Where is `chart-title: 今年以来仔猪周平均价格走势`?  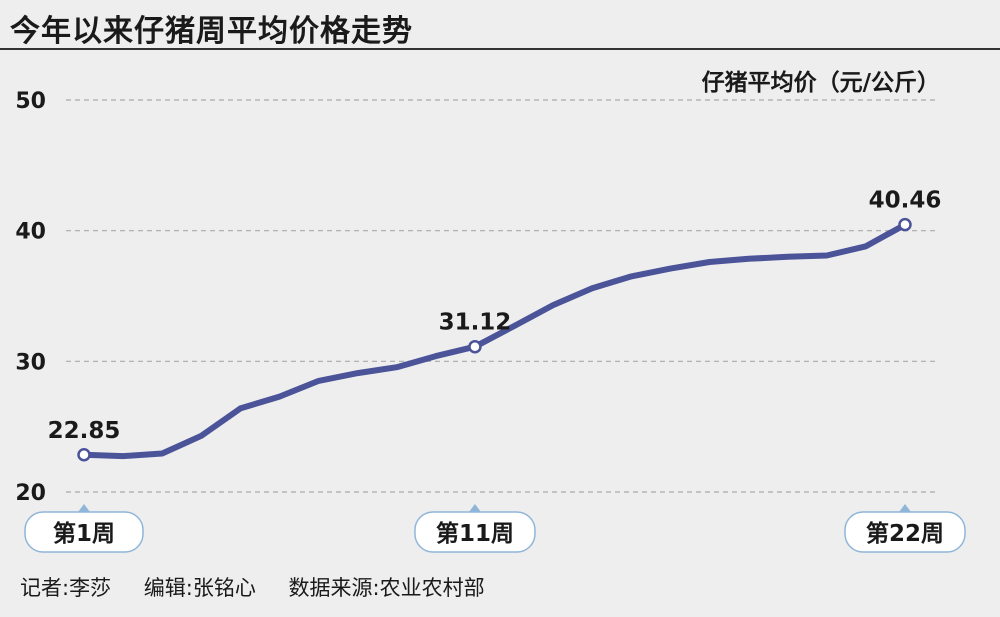
chart-title: 今年以来仔猪周平均价格走势 is located at coordinates (211, 31).